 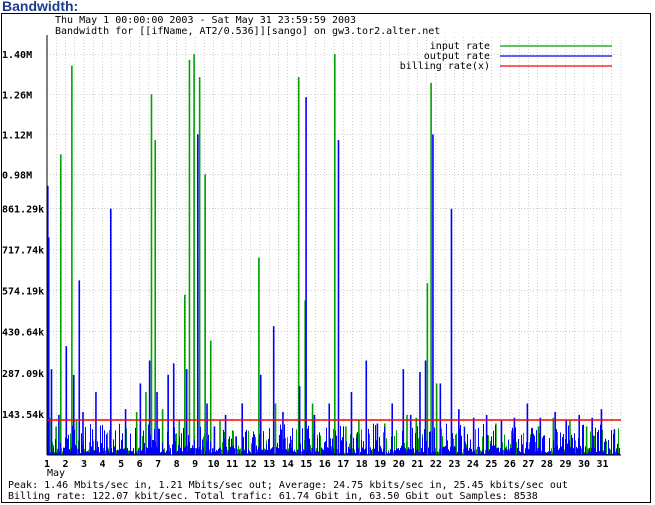 What do you see at coordinates (362, 464) in the screenshot?
I see `x-tick-label: 18` at bounding box center [362, 464].